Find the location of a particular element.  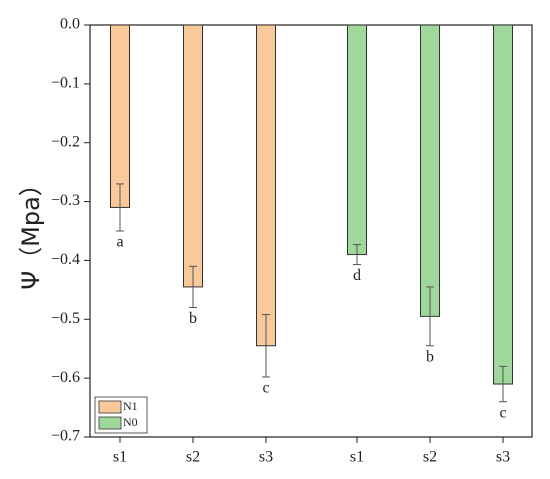

legend-label: N0 is located at coordinates (130, 422).